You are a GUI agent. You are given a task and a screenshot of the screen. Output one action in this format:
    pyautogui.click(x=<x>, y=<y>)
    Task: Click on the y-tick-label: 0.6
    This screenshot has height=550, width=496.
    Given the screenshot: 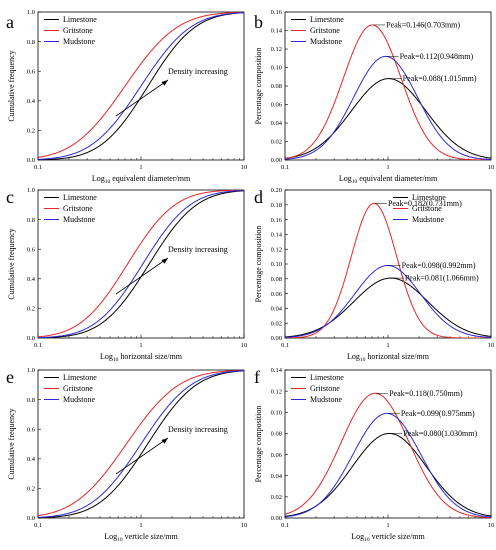 What is the action you would take?
    pyautogui.click(x=31, y=429)
    